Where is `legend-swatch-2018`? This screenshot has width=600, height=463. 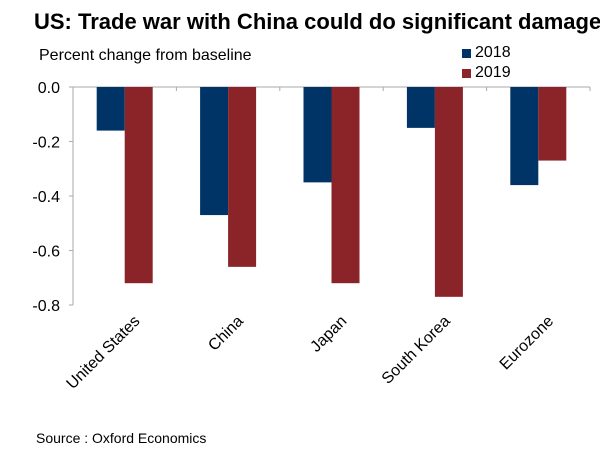 legend-swatch-2018 is located at coordinates (466, 53).